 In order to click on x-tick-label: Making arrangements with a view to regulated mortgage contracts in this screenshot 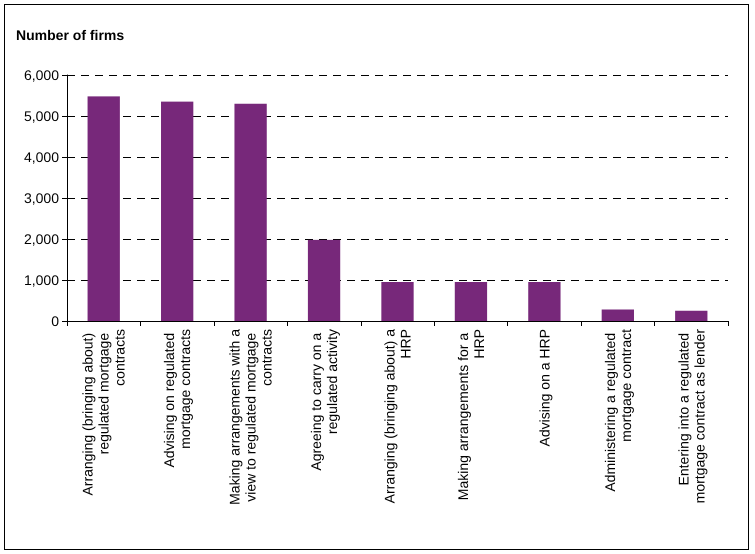, I will do `click(250, 417)`.